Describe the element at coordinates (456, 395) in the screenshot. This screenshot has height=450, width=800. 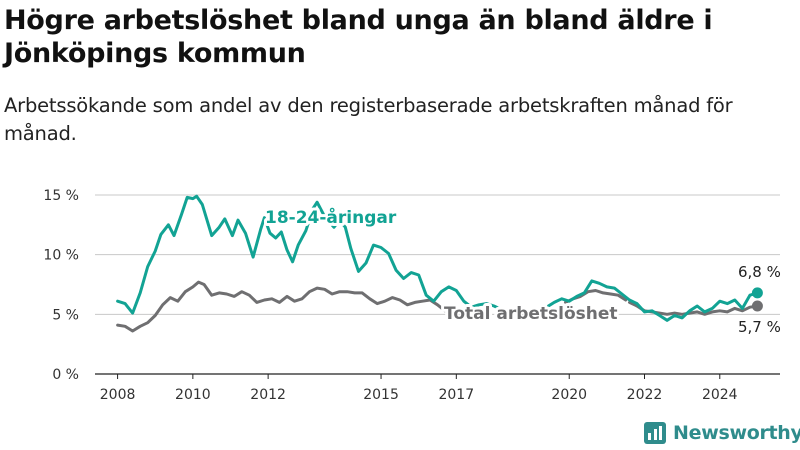
I see `x-tick-label: 2017` at that location.